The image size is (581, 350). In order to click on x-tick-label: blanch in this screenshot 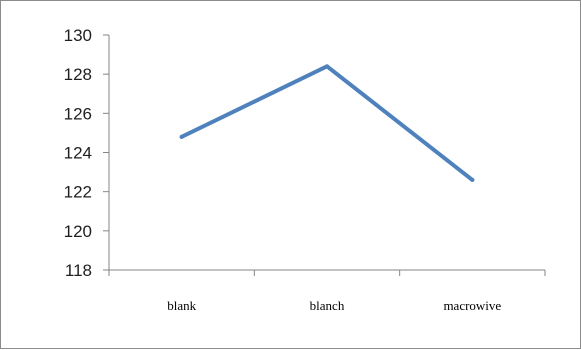, I will do `click(327, 305)`.